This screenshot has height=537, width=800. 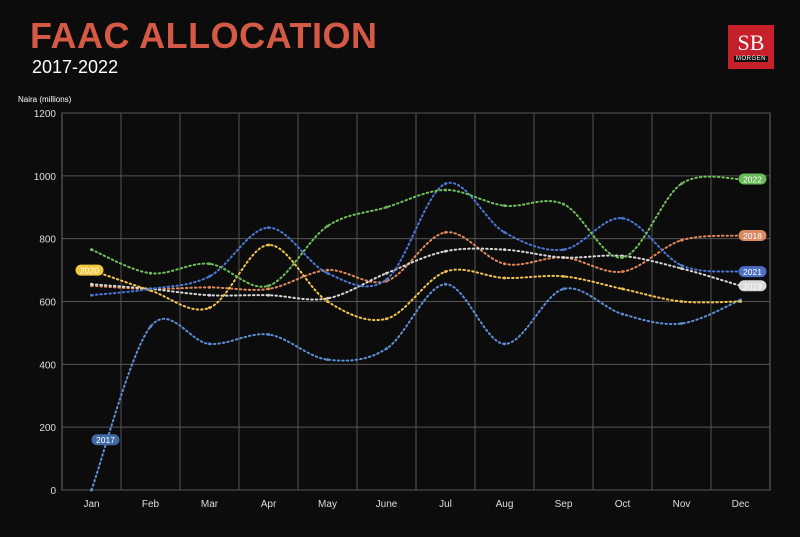 What do you see at coordinates (75, 67) in the screenshot?
I see `chart-subtitle: 2017-2022` at bounding box center [75, 67].